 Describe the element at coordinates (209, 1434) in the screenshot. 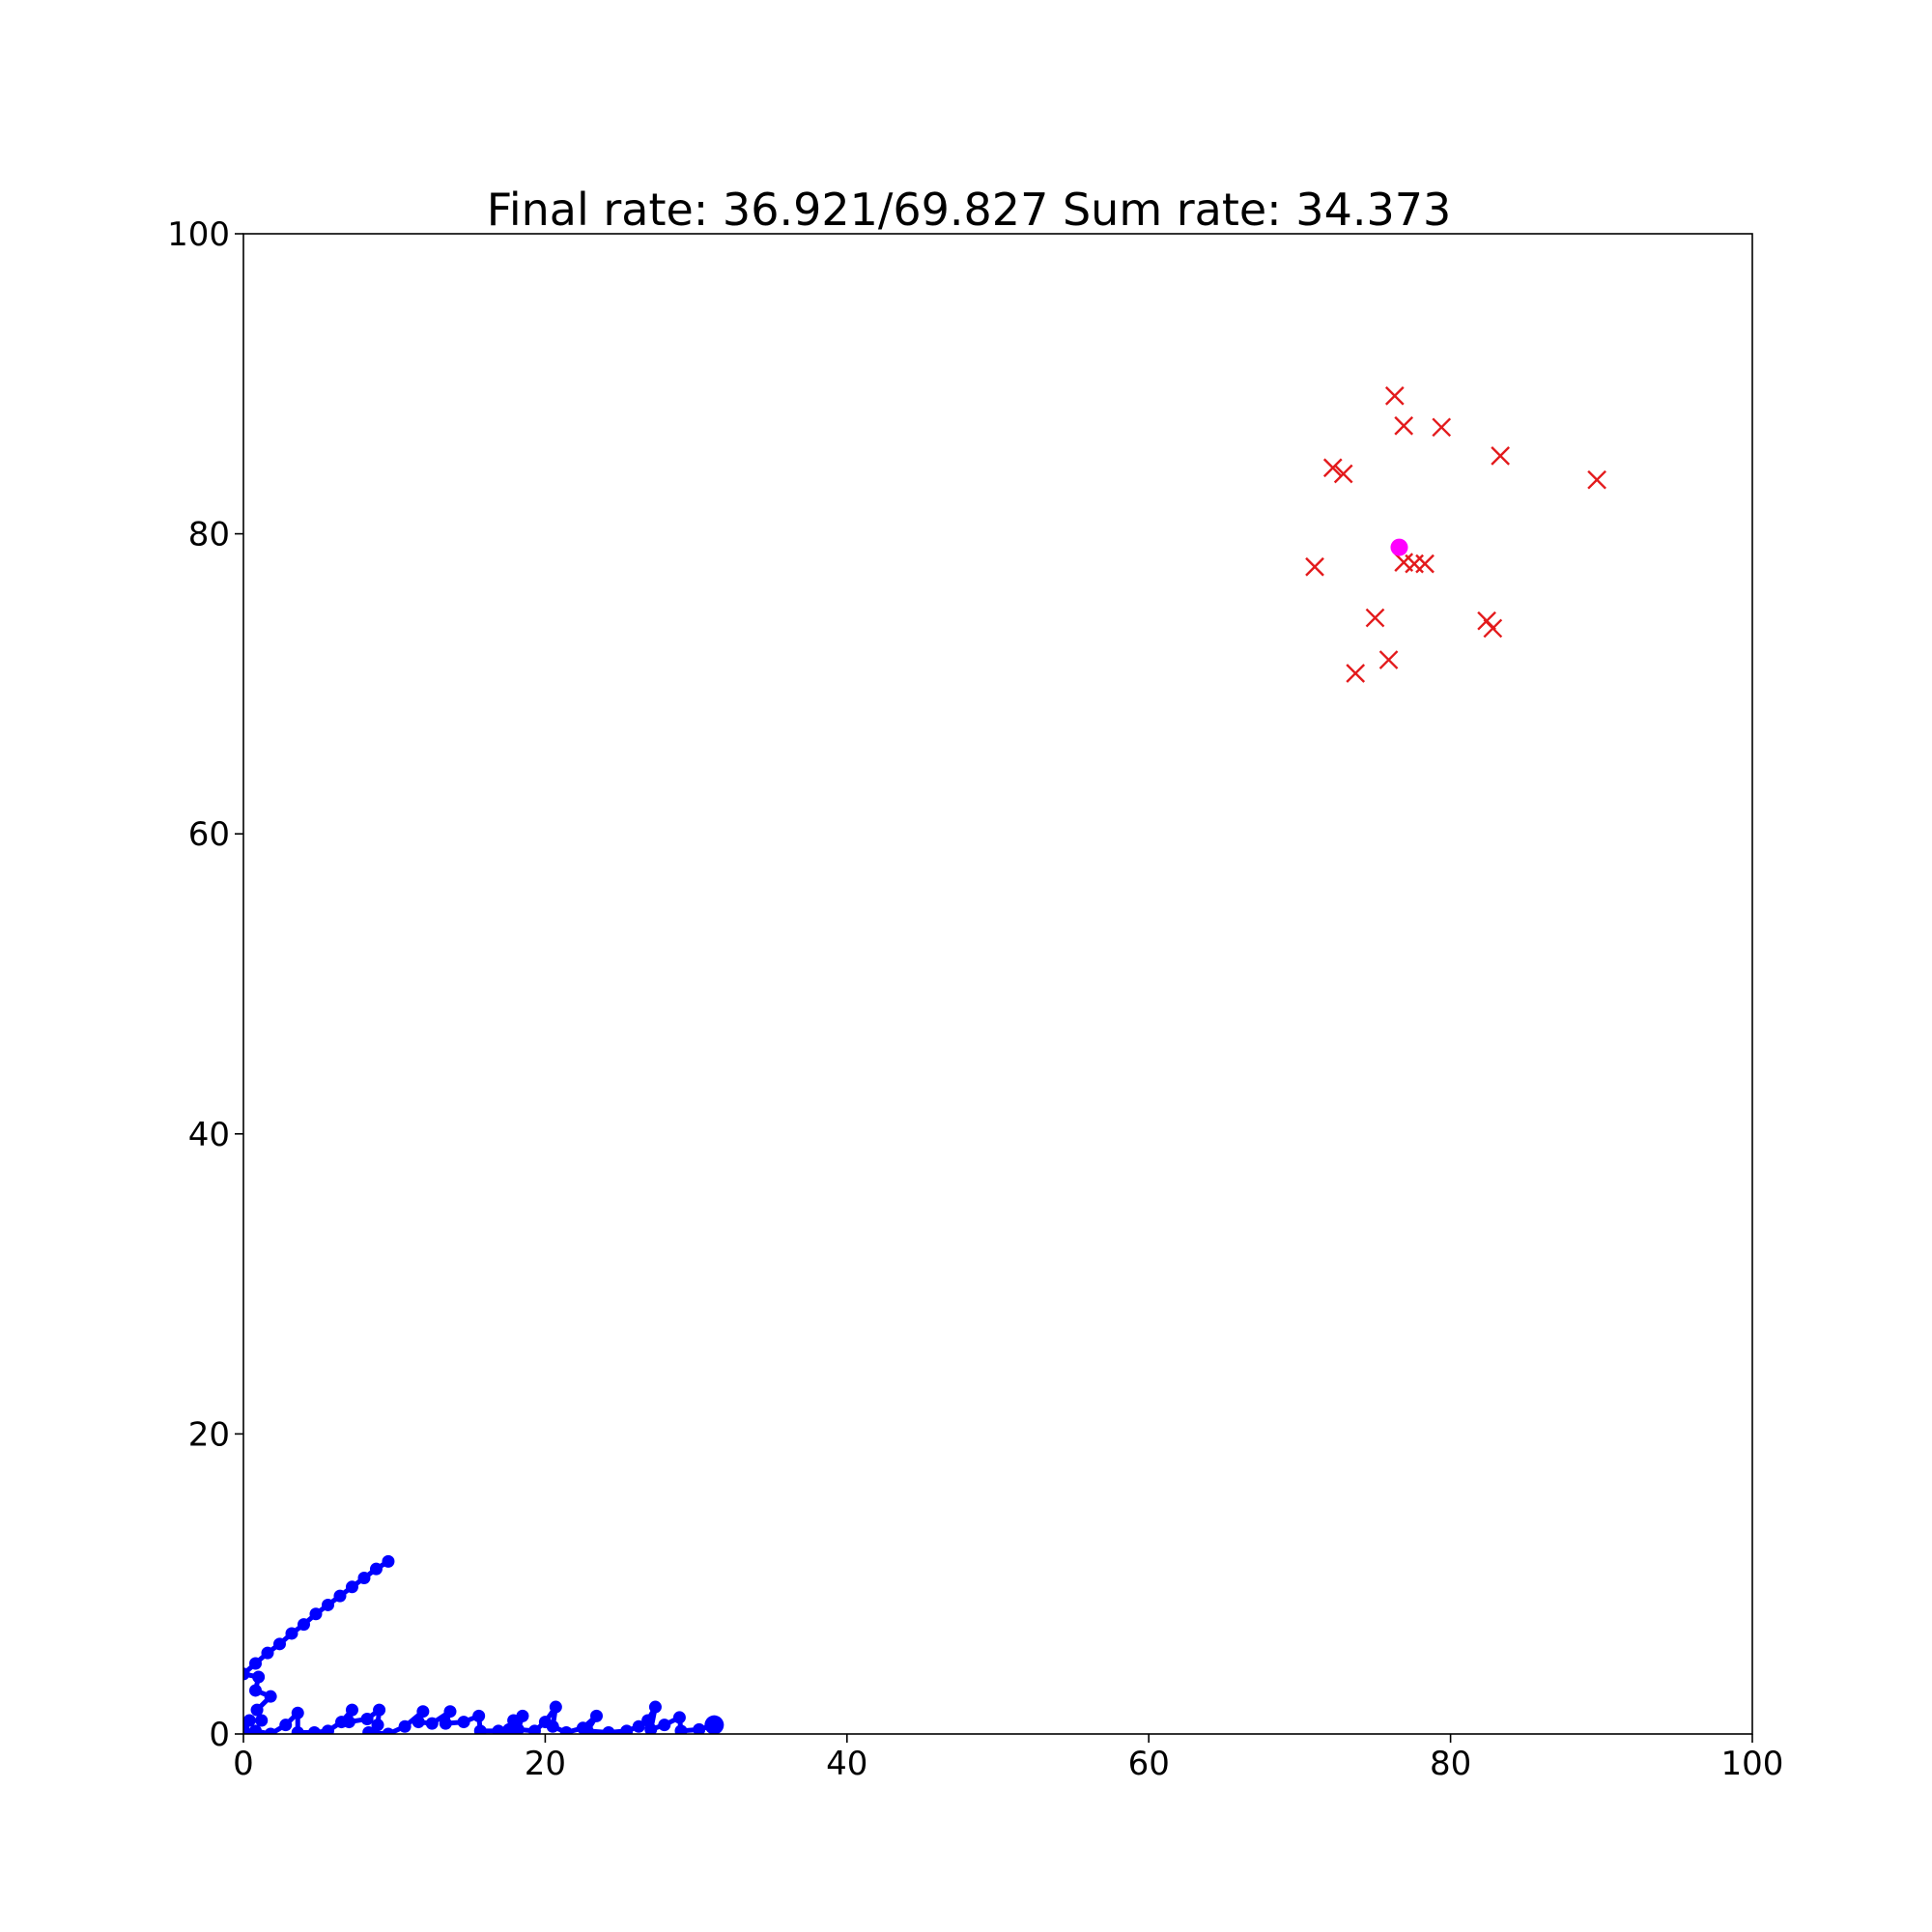

I see `y-tick-label: 20` at that location.